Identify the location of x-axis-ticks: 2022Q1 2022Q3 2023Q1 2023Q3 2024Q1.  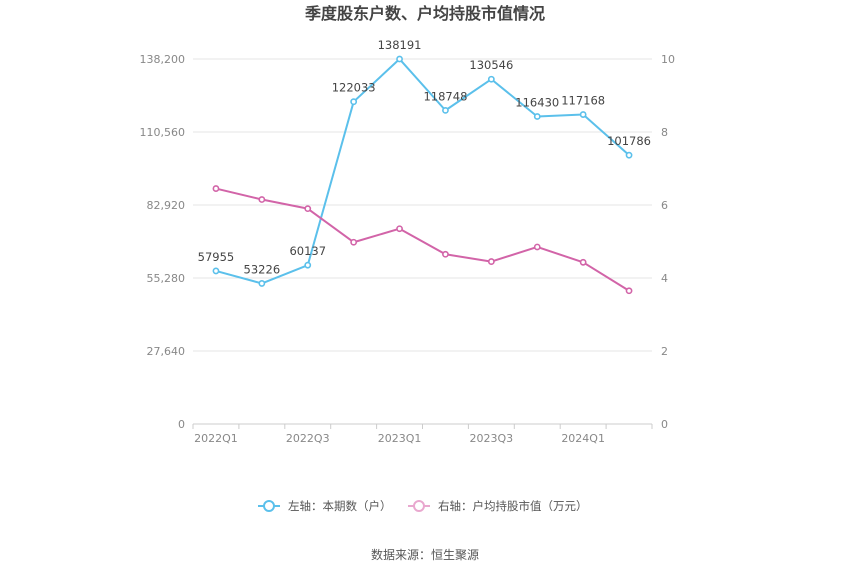
(422, 434).